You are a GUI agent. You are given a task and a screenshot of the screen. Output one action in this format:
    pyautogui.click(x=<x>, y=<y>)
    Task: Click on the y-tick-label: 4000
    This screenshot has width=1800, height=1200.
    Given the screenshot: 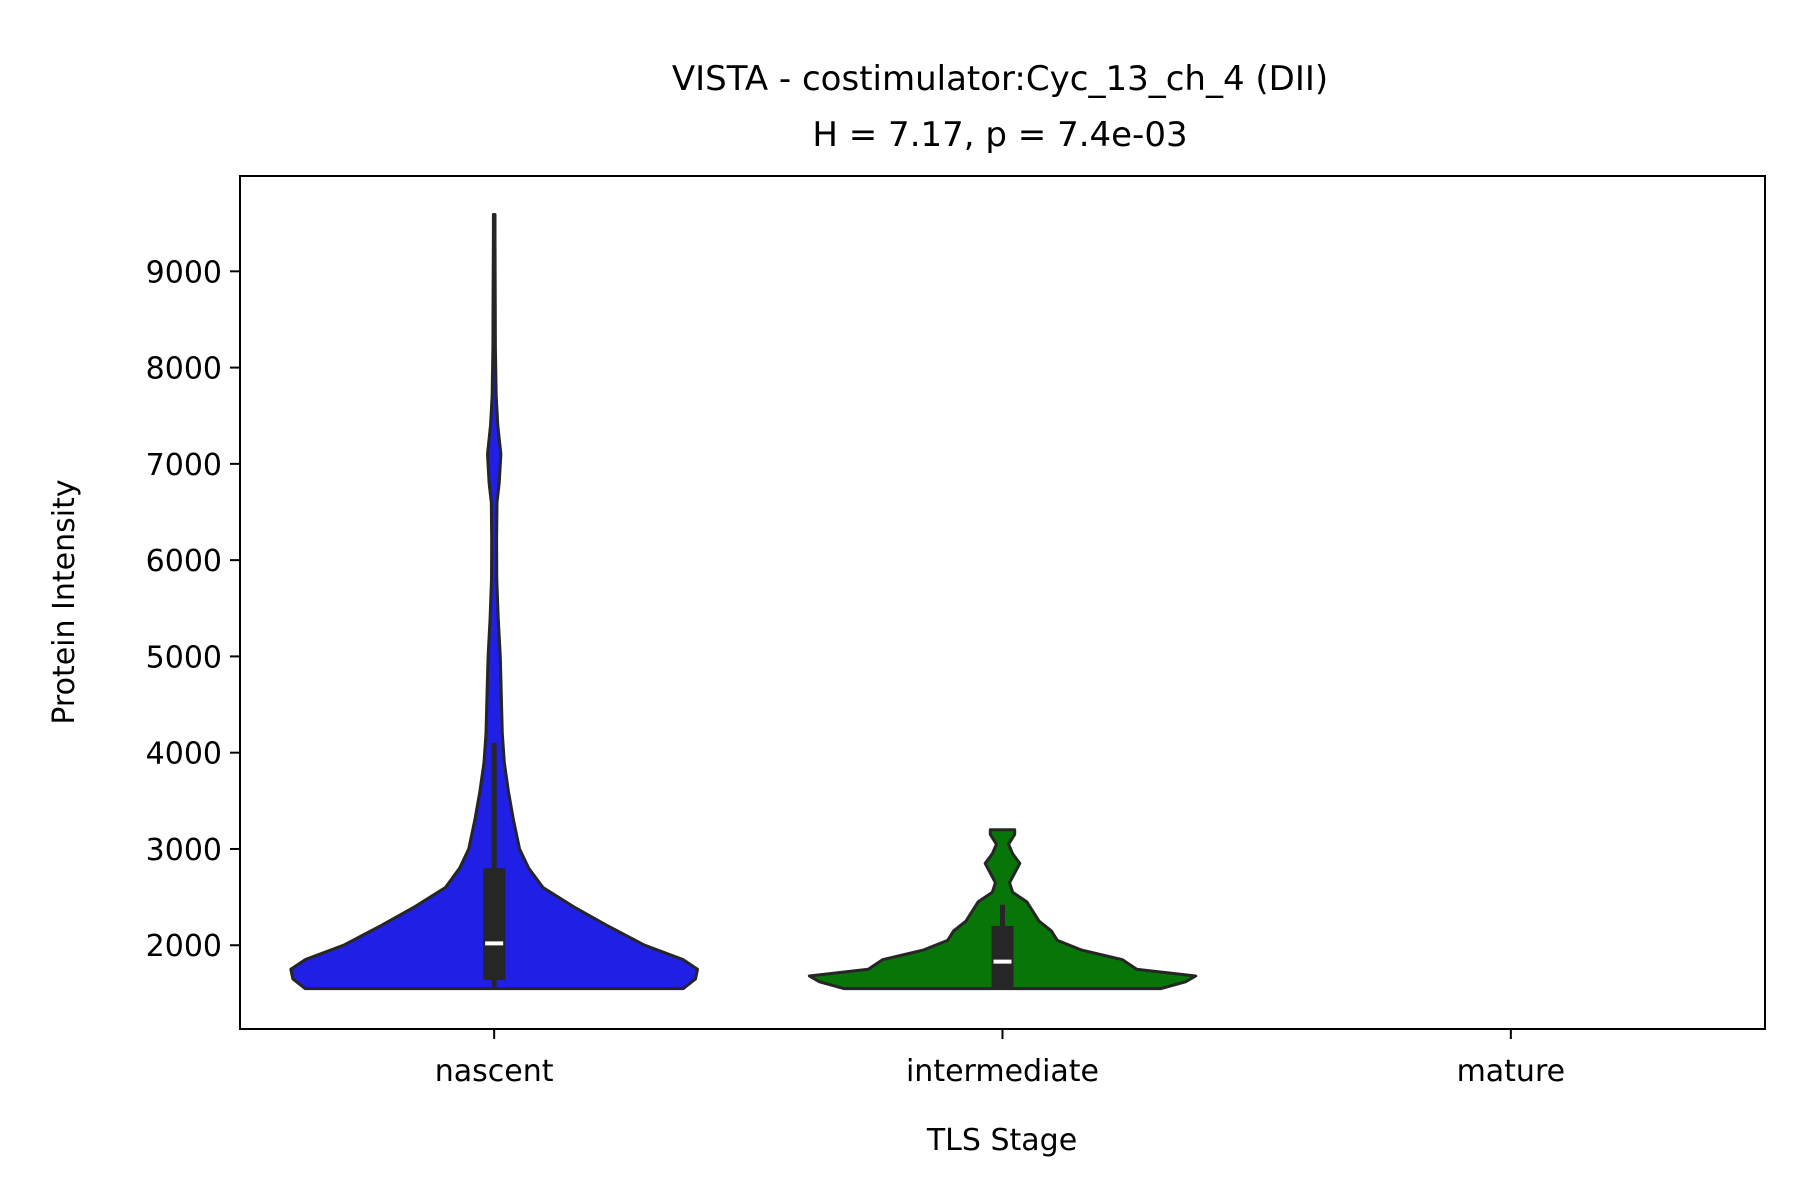 What is the action you would take?
    pyautogui.click(x=184, y=754)
    